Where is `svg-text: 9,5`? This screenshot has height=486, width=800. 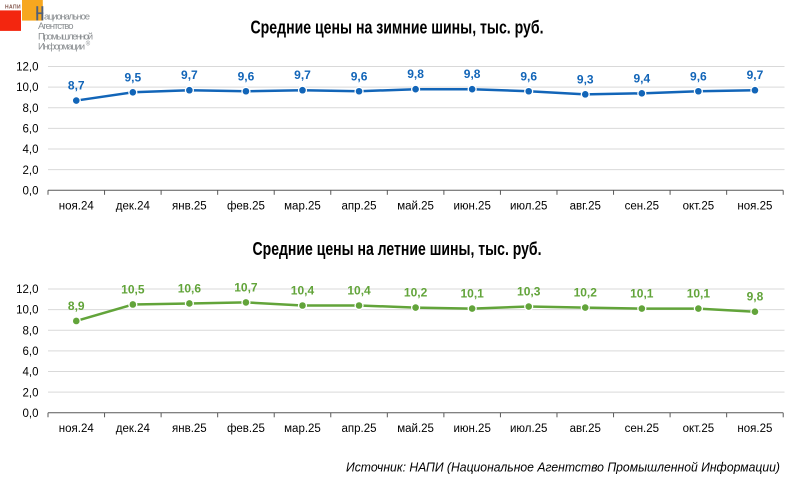 svg-text: 9,5 is located at coordinates (132, 77).